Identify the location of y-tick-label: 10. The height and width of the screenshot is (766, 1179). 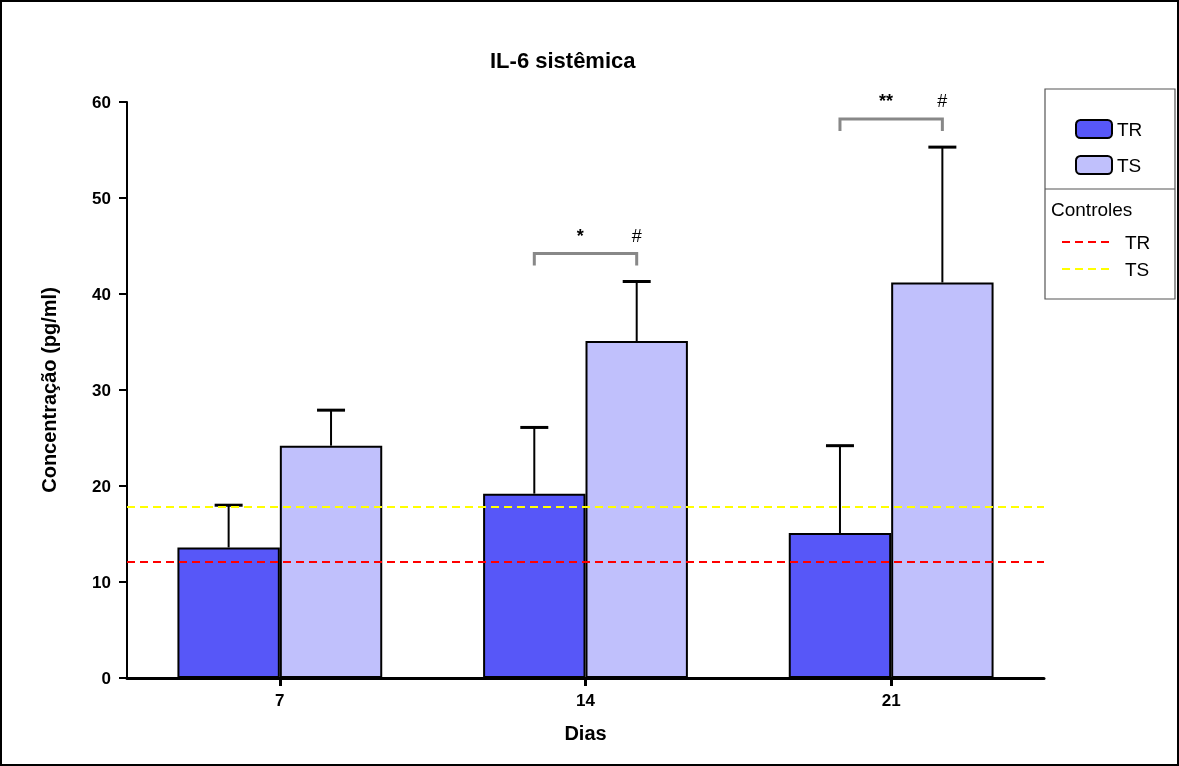
(101, 582).